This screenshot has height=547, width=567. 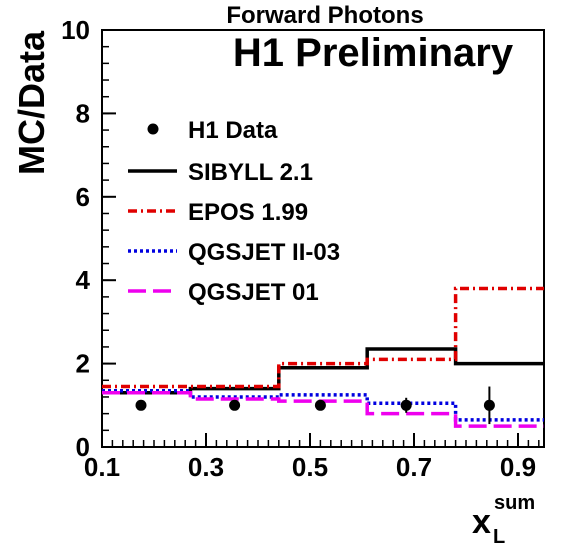 What do you see at coordinates (310, 467) in the screenshot?
I see `x-tick-label: 0.5` at bounding box center [310, 467].